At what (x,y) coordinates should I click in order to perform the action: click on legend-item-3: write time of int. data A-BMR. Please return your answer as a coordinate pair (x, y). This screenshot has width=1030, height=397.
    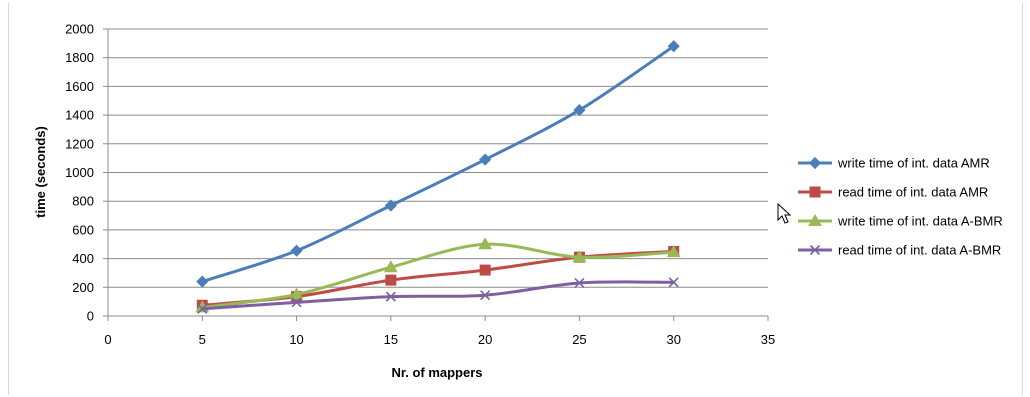
    Looking at the image, I should click on (900, 221).